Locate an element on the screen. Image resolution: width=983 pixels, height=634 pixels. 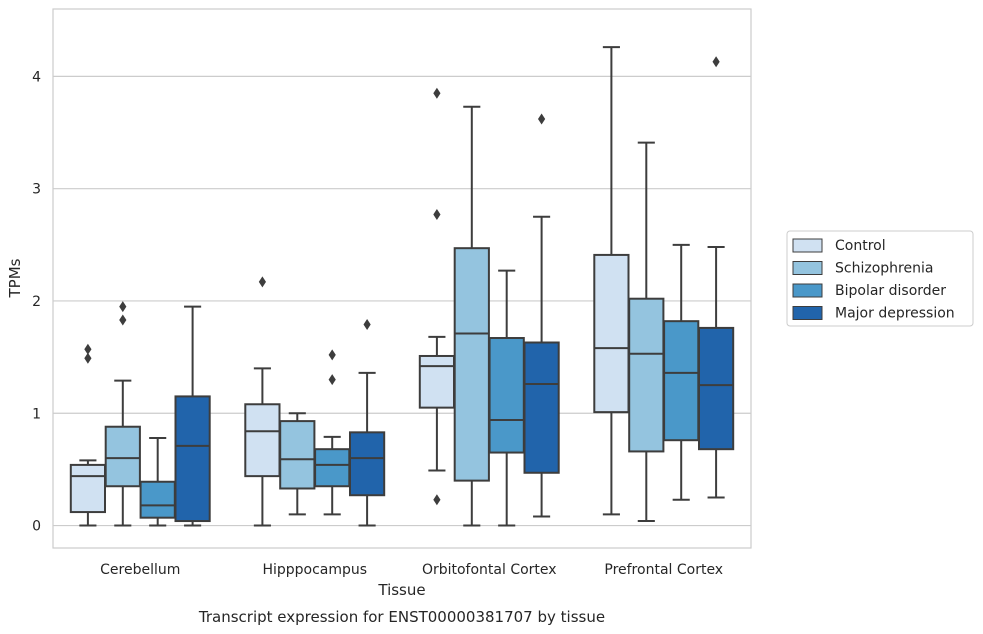
legend-label: Bipolar disorder is located at coordinates (890, 291).